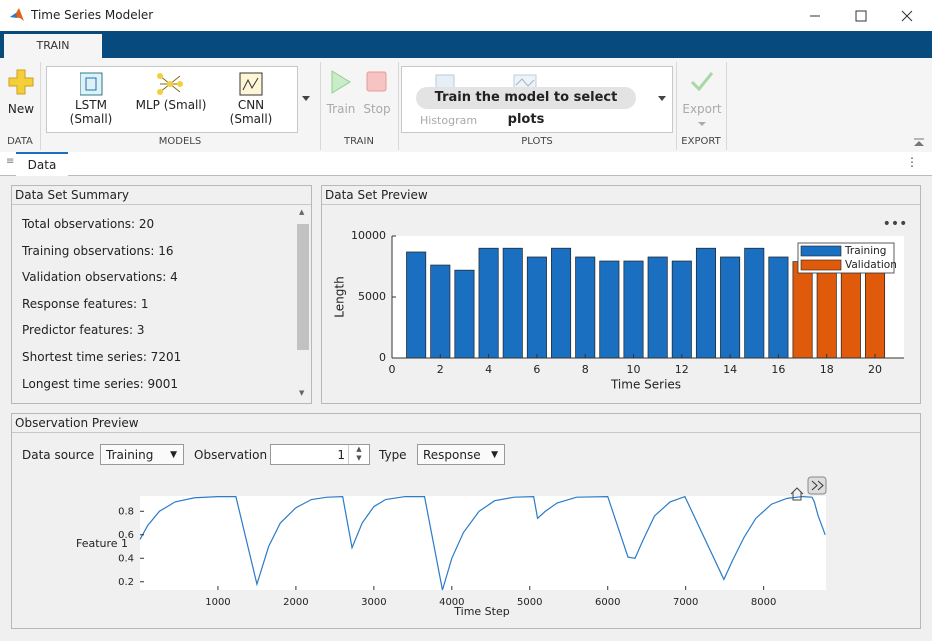 This screenshot has width=932, height=641. I want to click on x-tick-label: 2, so click(440, 369).